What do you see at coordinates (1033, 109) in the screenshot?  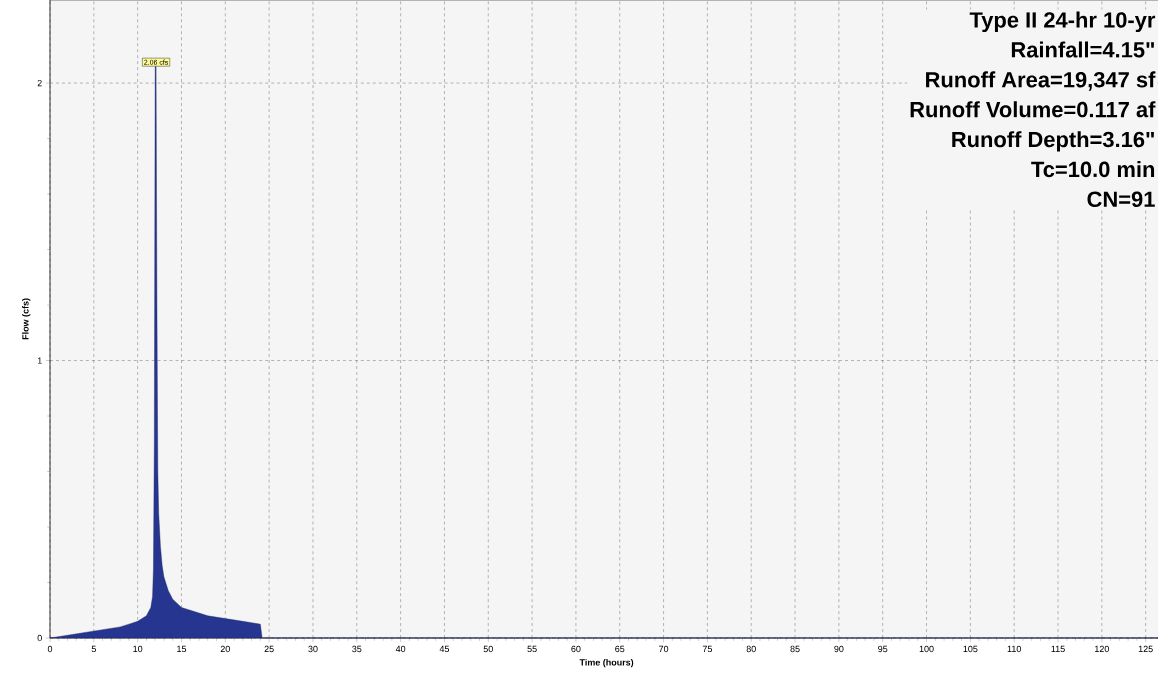 I see `annotation: Runoff Volume=0.117 af` at bounding box center [1033, 109].